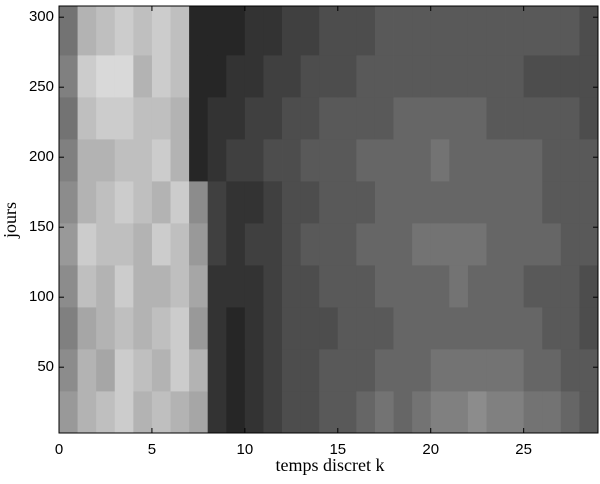 Image resolution: width=600 pixels, height=484 pixels. I want to click on y-tick-label: 100, so click(41, 296).